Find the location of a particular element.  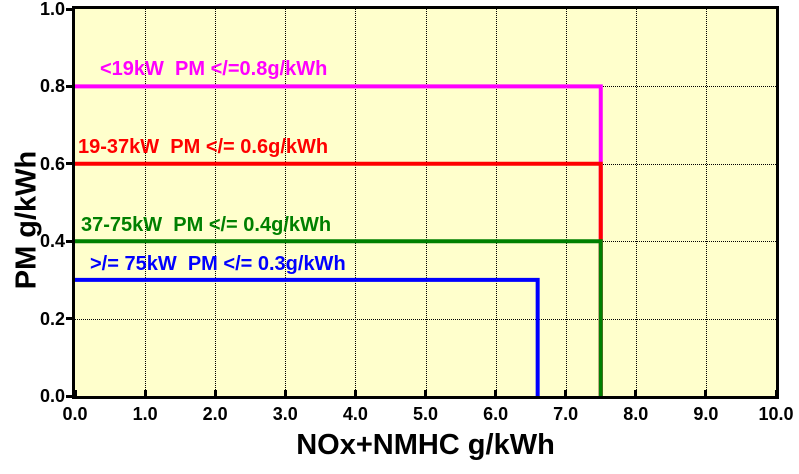

x-tick-label: 9.0 is located at coordinates (706, 414).